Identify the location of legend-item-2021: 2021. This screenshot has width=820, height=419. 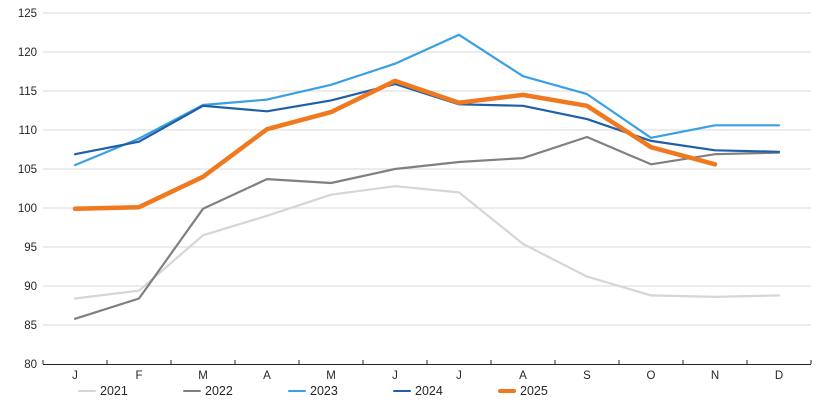
(130, 391).